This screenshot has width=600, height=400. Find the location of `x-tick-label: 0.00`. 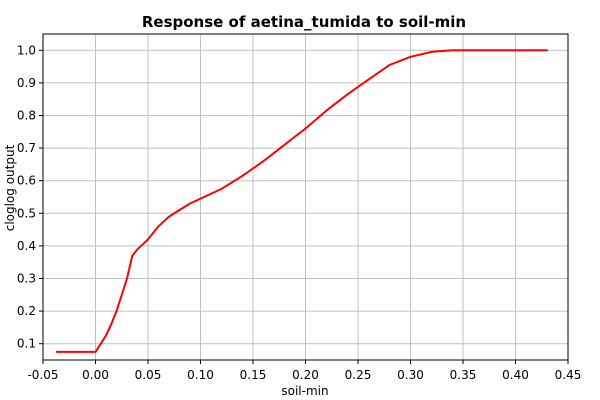

x-tick-label: 0.00 is located at coordinates (95, 375).